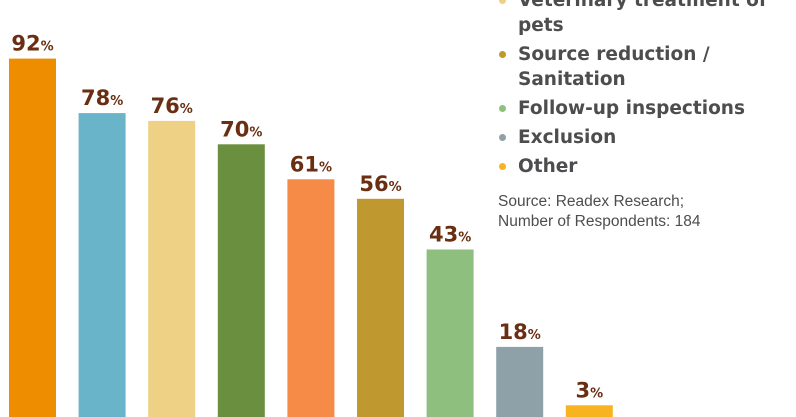  I want to click on legend-item: Follow-up inspections, so click(647, 108).